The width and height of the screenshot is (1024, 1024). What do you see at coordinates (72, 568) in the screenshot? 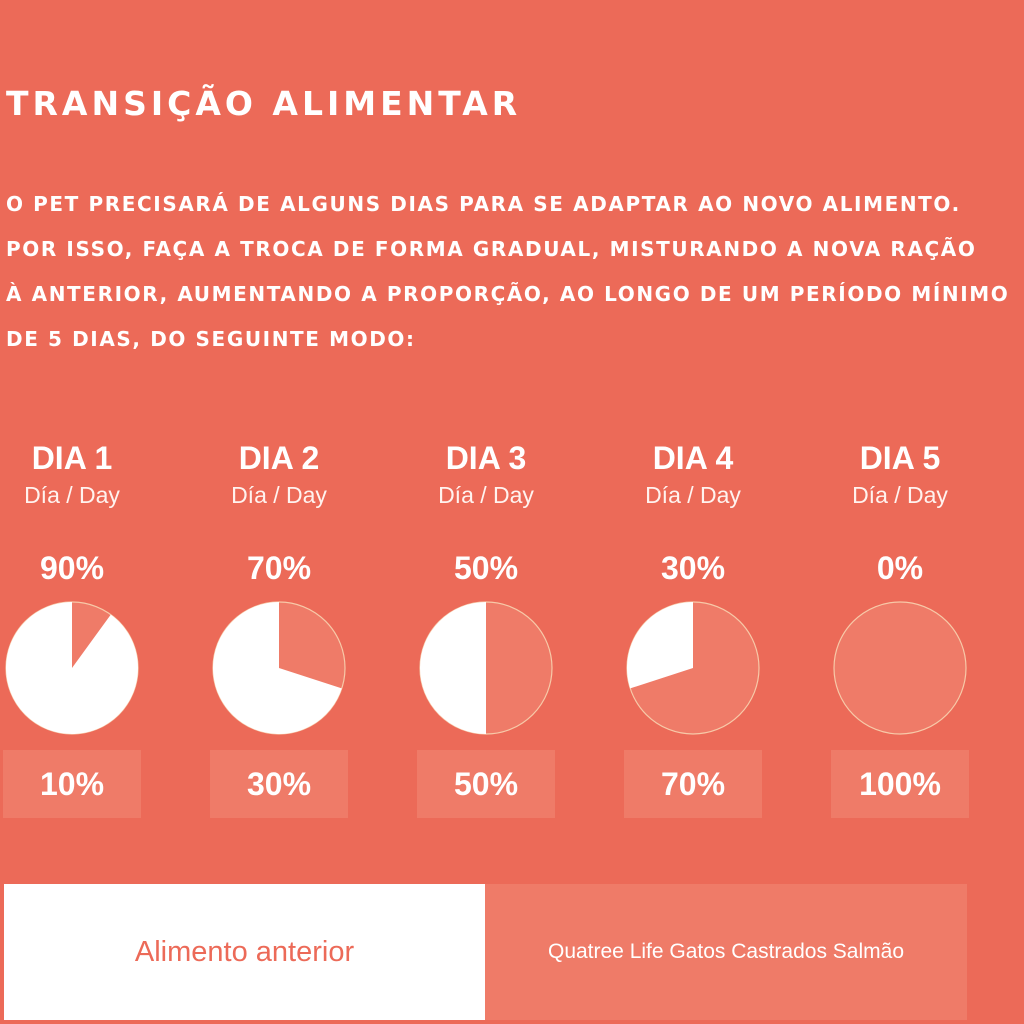
I see `old-food-percent: 90%` at bounding box center [72, 568].